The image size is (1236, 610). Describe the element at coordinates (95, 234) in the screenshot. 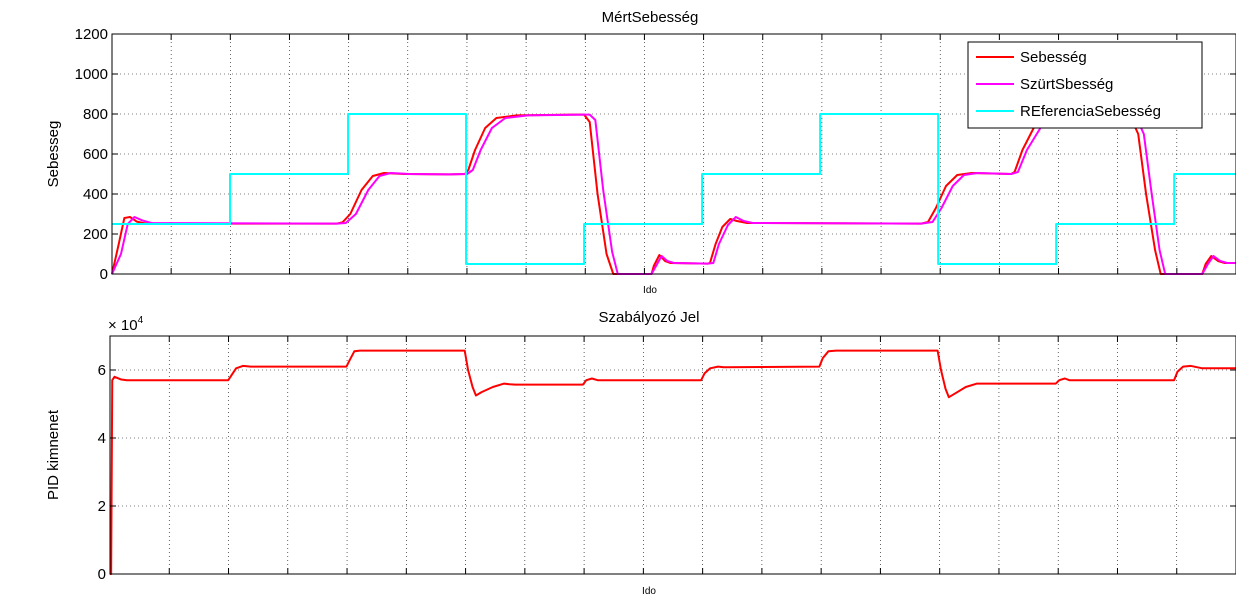

I see `y-tick-label: 200` at that location.